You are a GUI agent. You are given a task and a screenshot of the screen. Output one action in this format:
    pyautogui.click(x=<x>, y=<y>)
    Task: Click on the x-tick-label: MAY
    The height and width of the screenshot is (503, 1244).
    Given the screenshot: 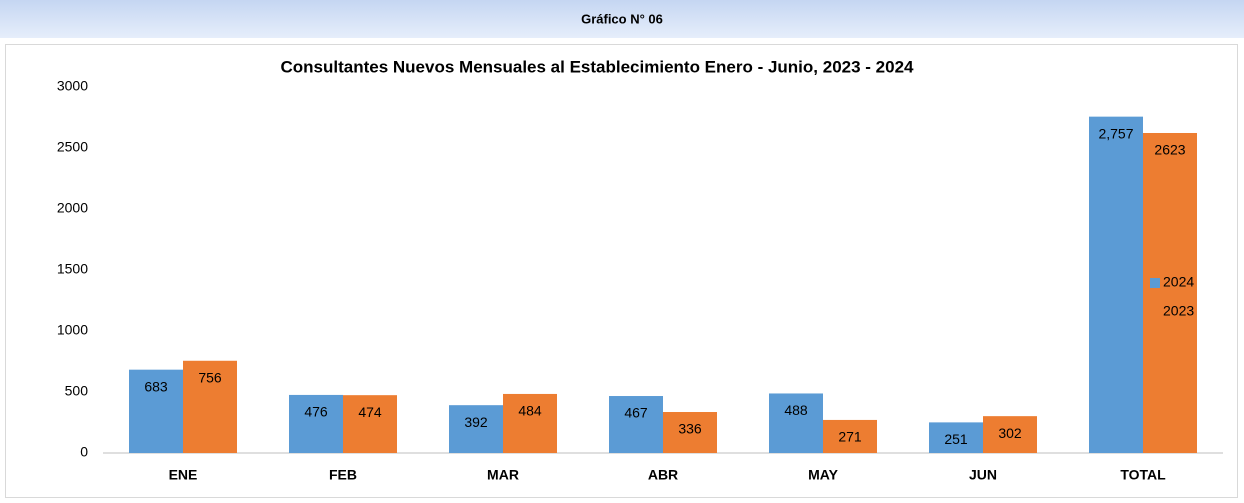 What is the action you would take?
    pyautogui.click(x=823, y=475)
    